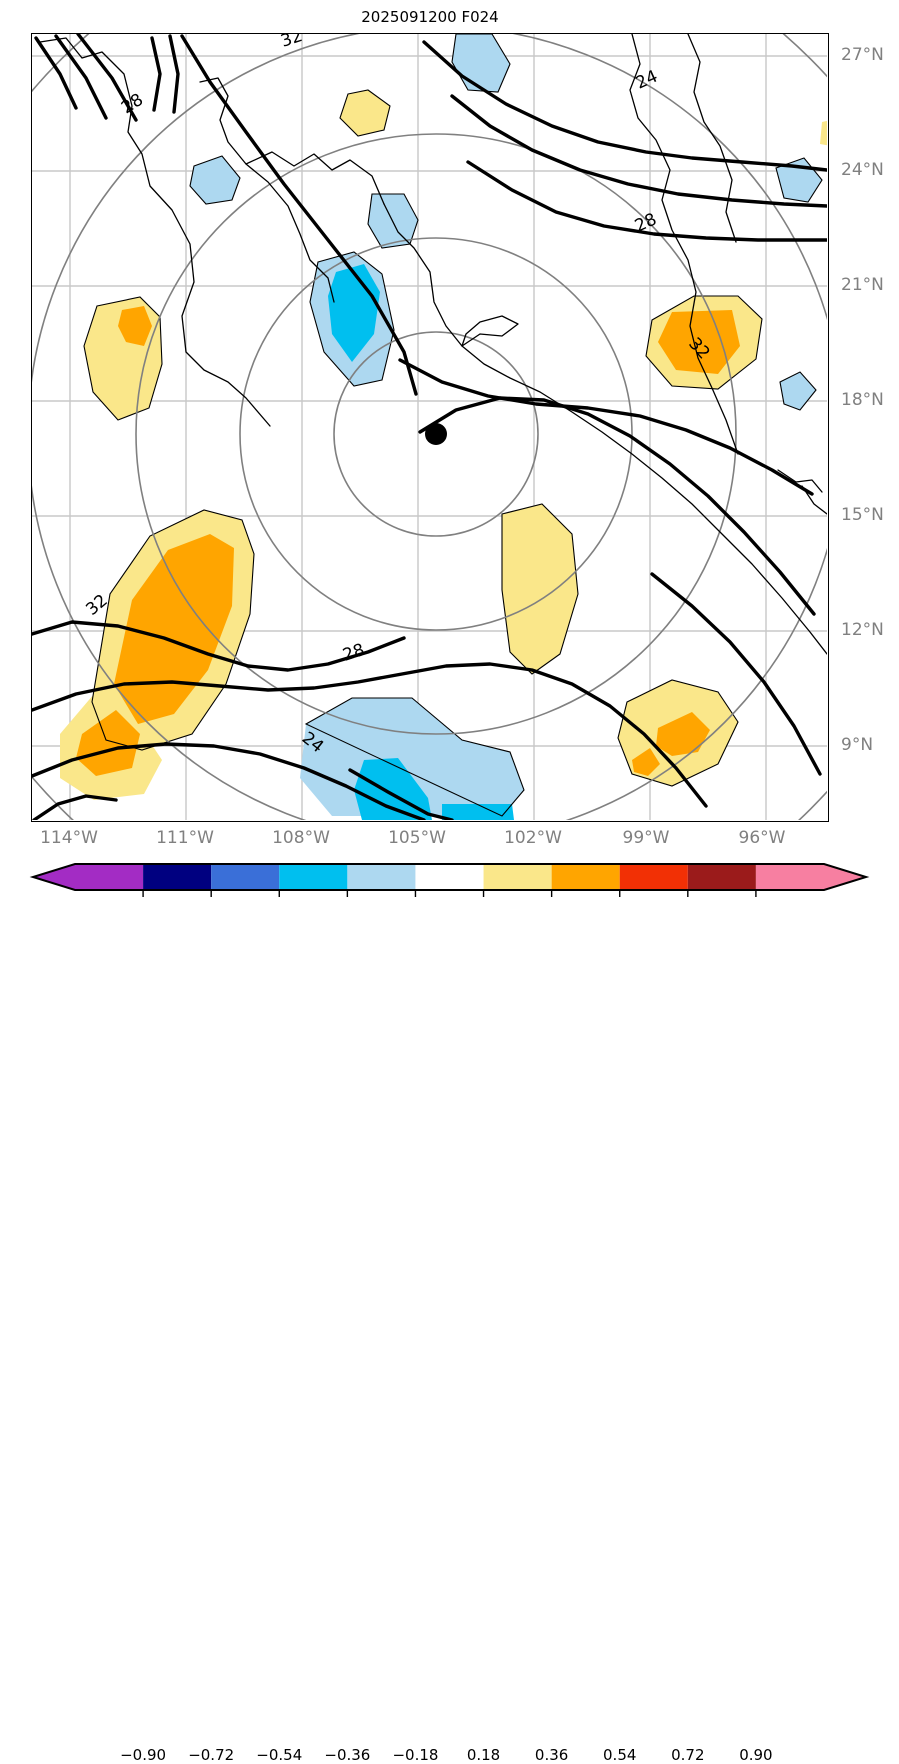 This screenshot has height=1764, width=899. Describe the element at coordinates (862, 55) in the screenshot. I see `y-axis-tick-label: 27°N` at that location.